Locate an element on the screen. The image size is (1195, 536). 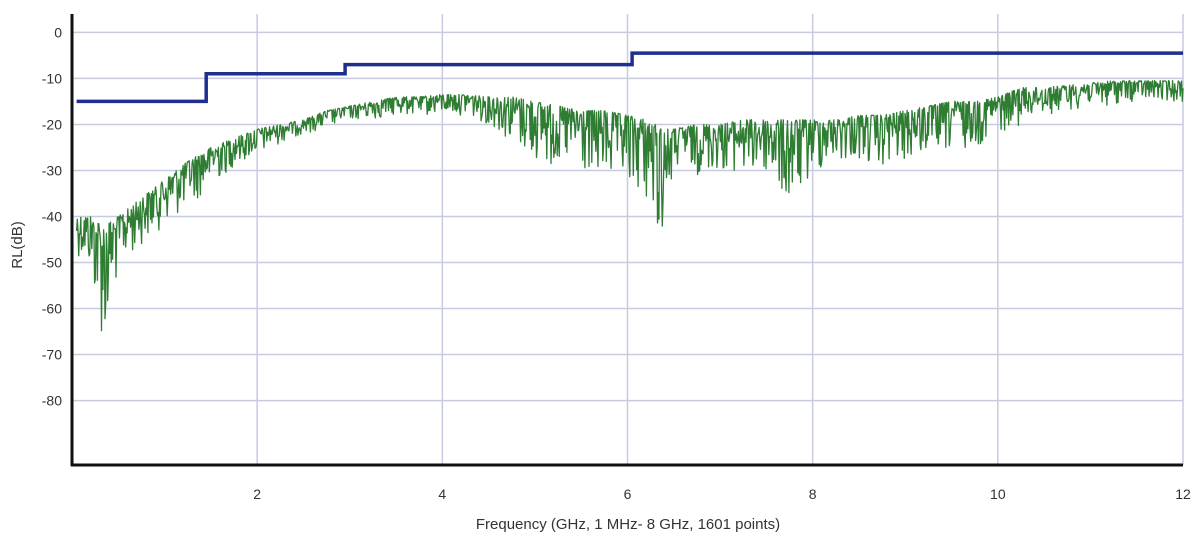
y-tick-label: 0 is located at coordinates (58, 32).